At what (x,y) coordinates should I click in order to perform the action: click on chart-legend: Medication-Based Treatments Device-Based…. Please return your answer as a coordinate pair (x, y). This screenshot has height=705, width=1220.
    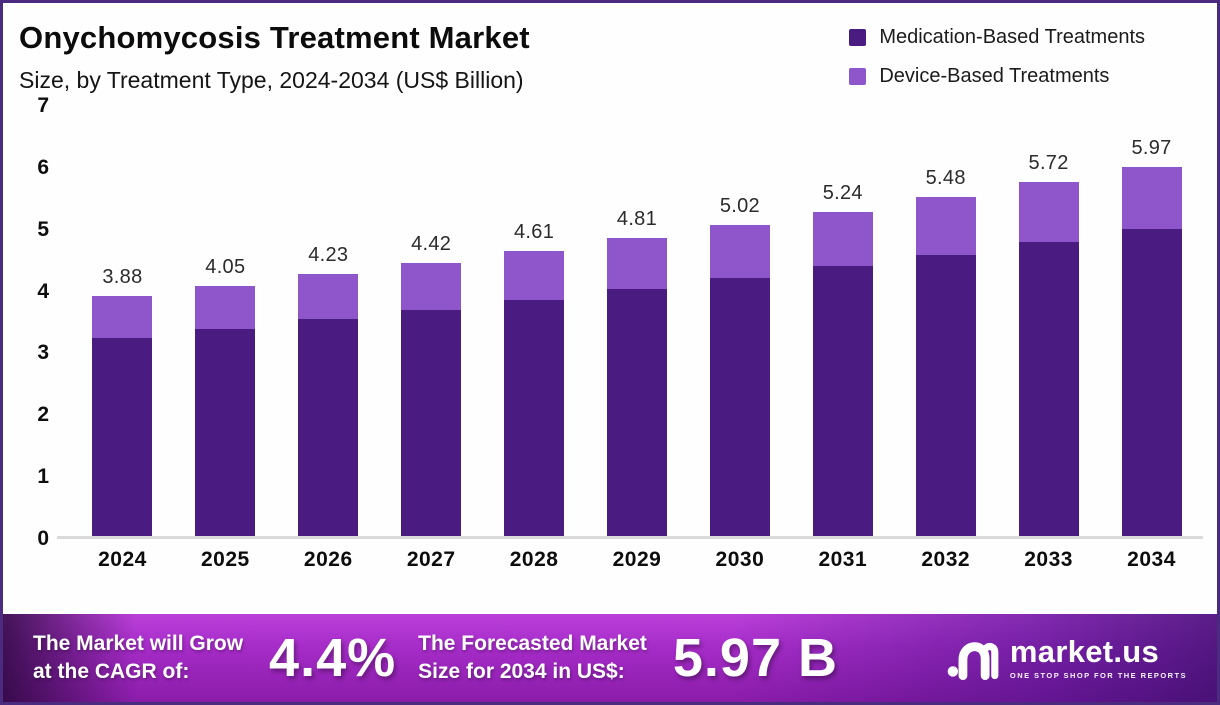
    Looking at the image, I should click on (997, 56).